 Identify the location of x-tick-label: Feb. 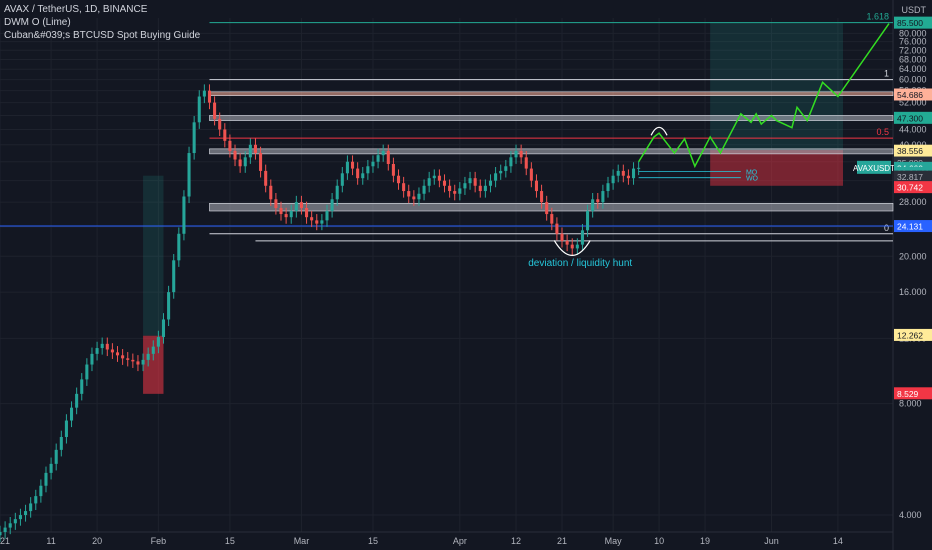
(159, 541).